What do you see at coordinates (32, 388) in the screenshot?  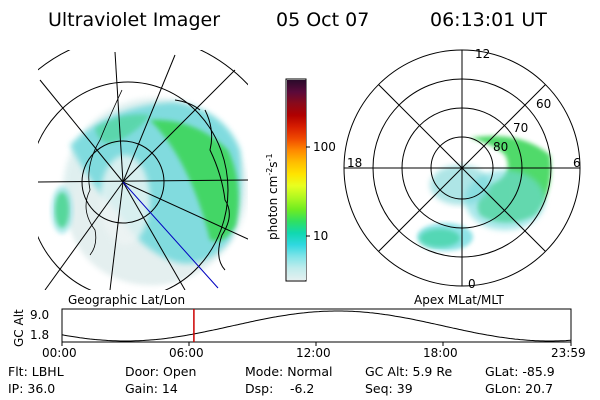 I see `info-ip: IP: 36.0` at bounding box center [32, 388].